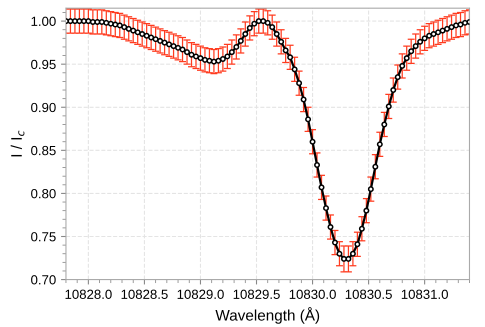 The width and height of the screenshot is (485, 327). Describe the element at coordinates (43, 65) in the screenshot. I see `y-tick-label: 0.95` at that location.